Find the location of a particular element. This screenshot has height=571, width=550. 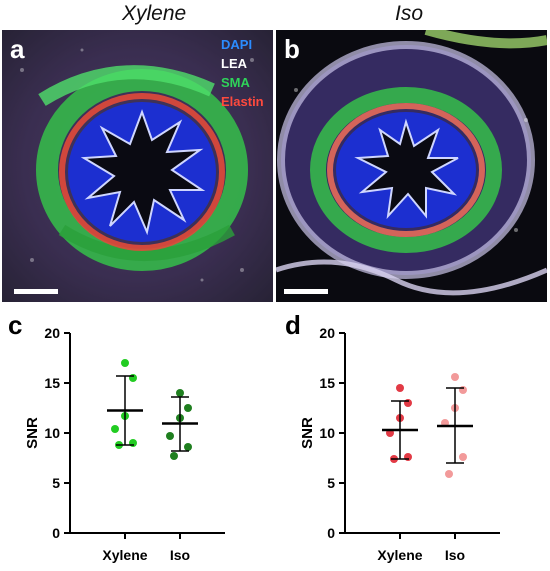

chart-d-ytick-label: 20 is located at coordinates (327, 333).